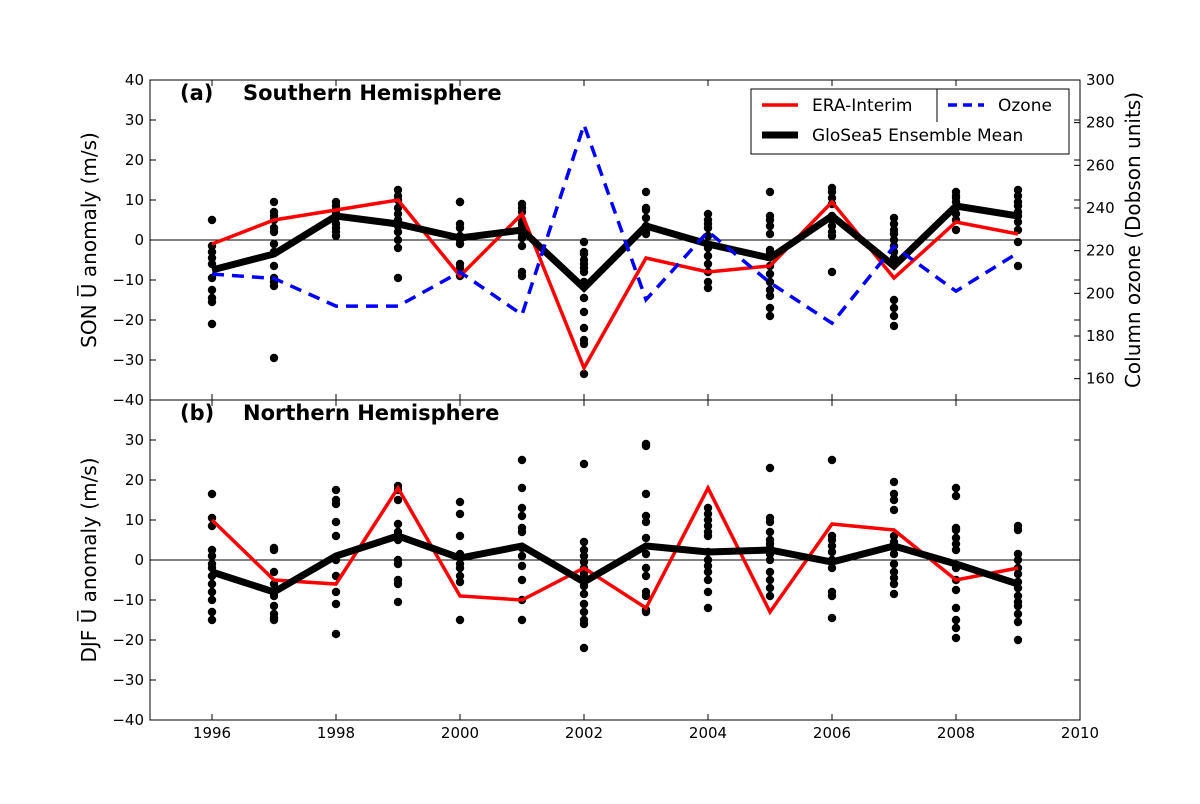  I want to click on legend-box, so click(910, 121).